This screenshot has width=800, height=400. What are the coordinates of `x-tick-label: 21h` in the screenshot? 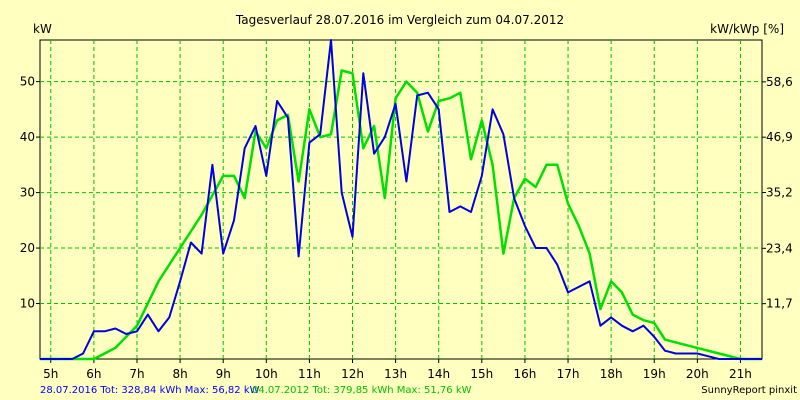 It's located at (740, 374).